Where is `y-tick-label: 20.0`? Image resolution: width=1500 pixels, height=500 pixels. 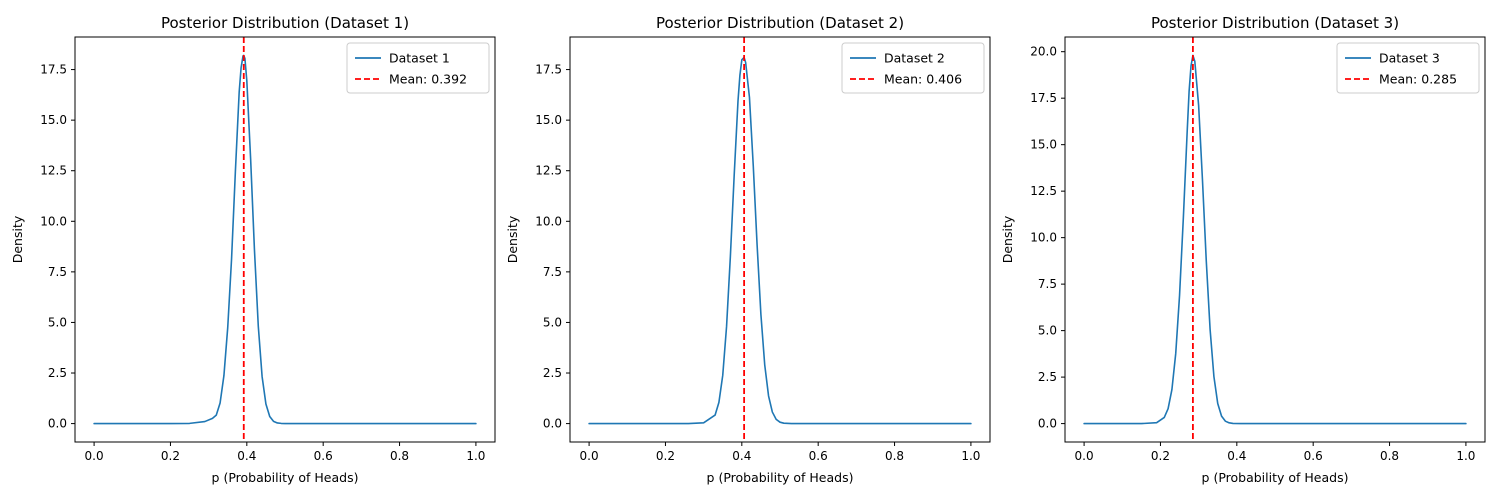 y-tick-label: 20.0 is located at coordinates (1043, 52).